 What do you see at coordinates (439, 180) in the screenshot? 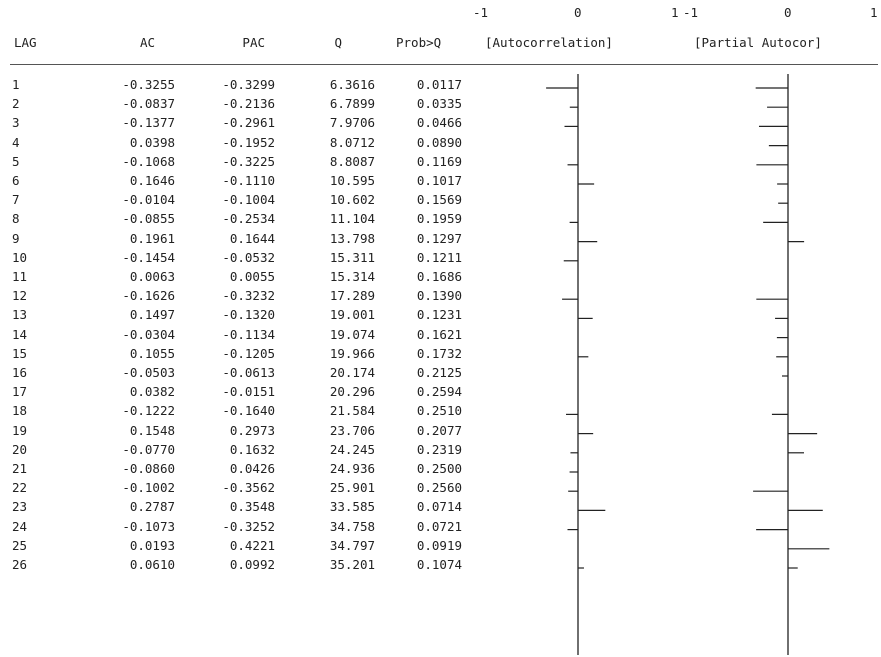
I see `cell-prob: 0.1017` at bounding box center [439, 180].